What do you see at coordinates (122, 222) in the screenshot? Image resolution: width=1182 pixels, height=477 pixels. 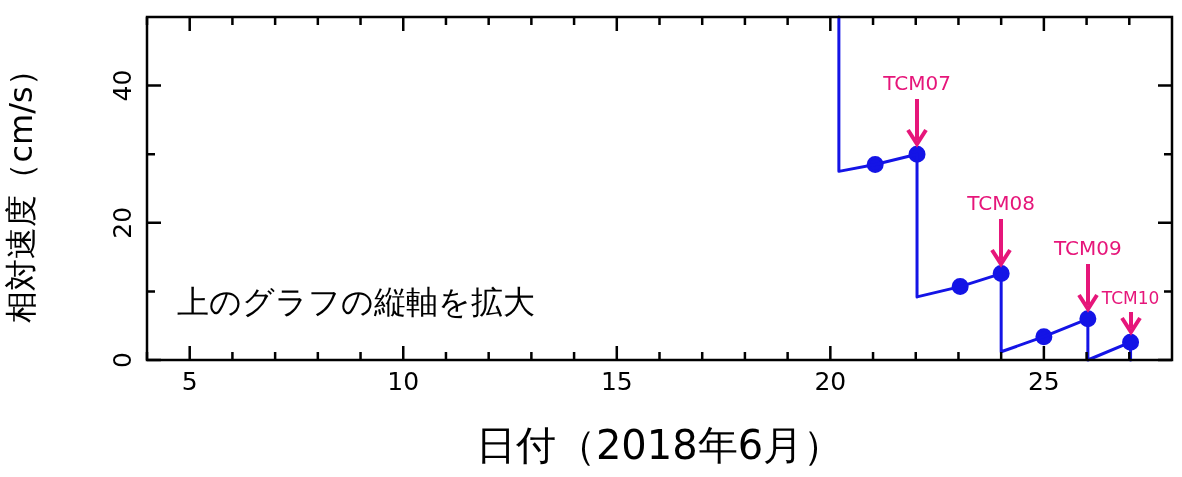 I see `y-tick-label: 20` at bounding box center [122, 222].